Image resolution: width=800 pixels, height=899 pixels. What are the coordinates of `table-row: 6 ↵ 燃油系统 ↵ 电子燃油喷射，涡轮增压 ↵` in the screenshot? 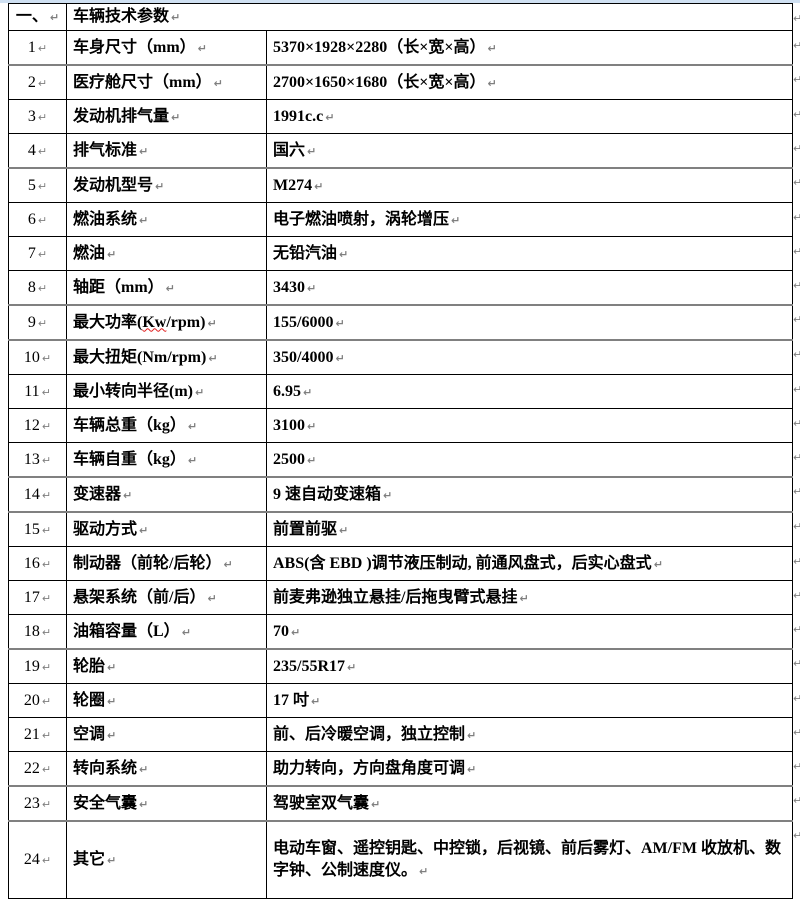 It's located at (401, 219).